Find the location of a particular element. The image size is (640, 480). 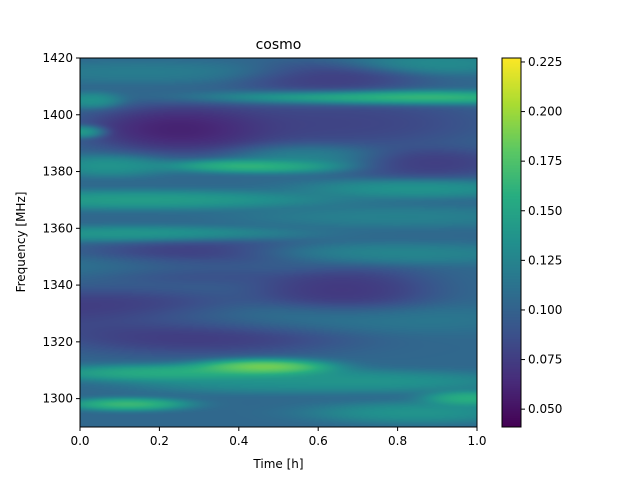

x-axis: 0.0 0.2 0.4 0.6 0.8 1.0 is located at coordinates (278, 437).